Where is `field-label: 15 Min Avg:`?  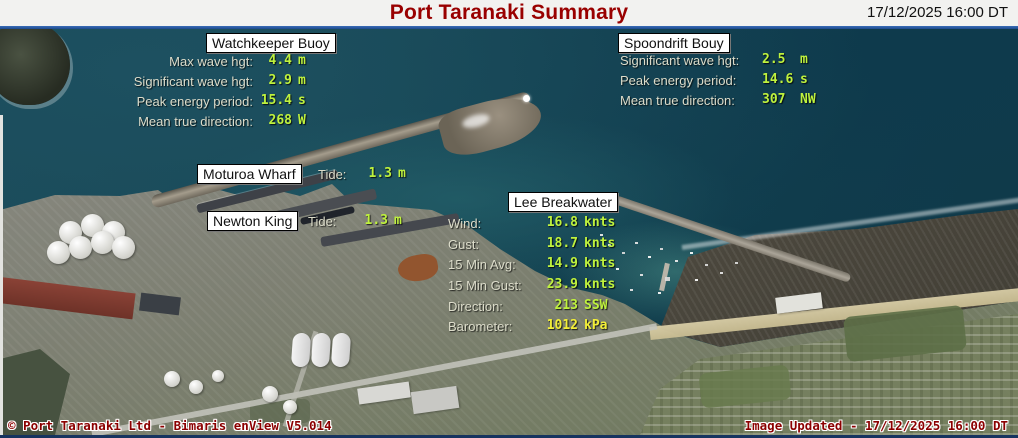 field-label: 15 Min Avg: is located at coordinates (482, 264).